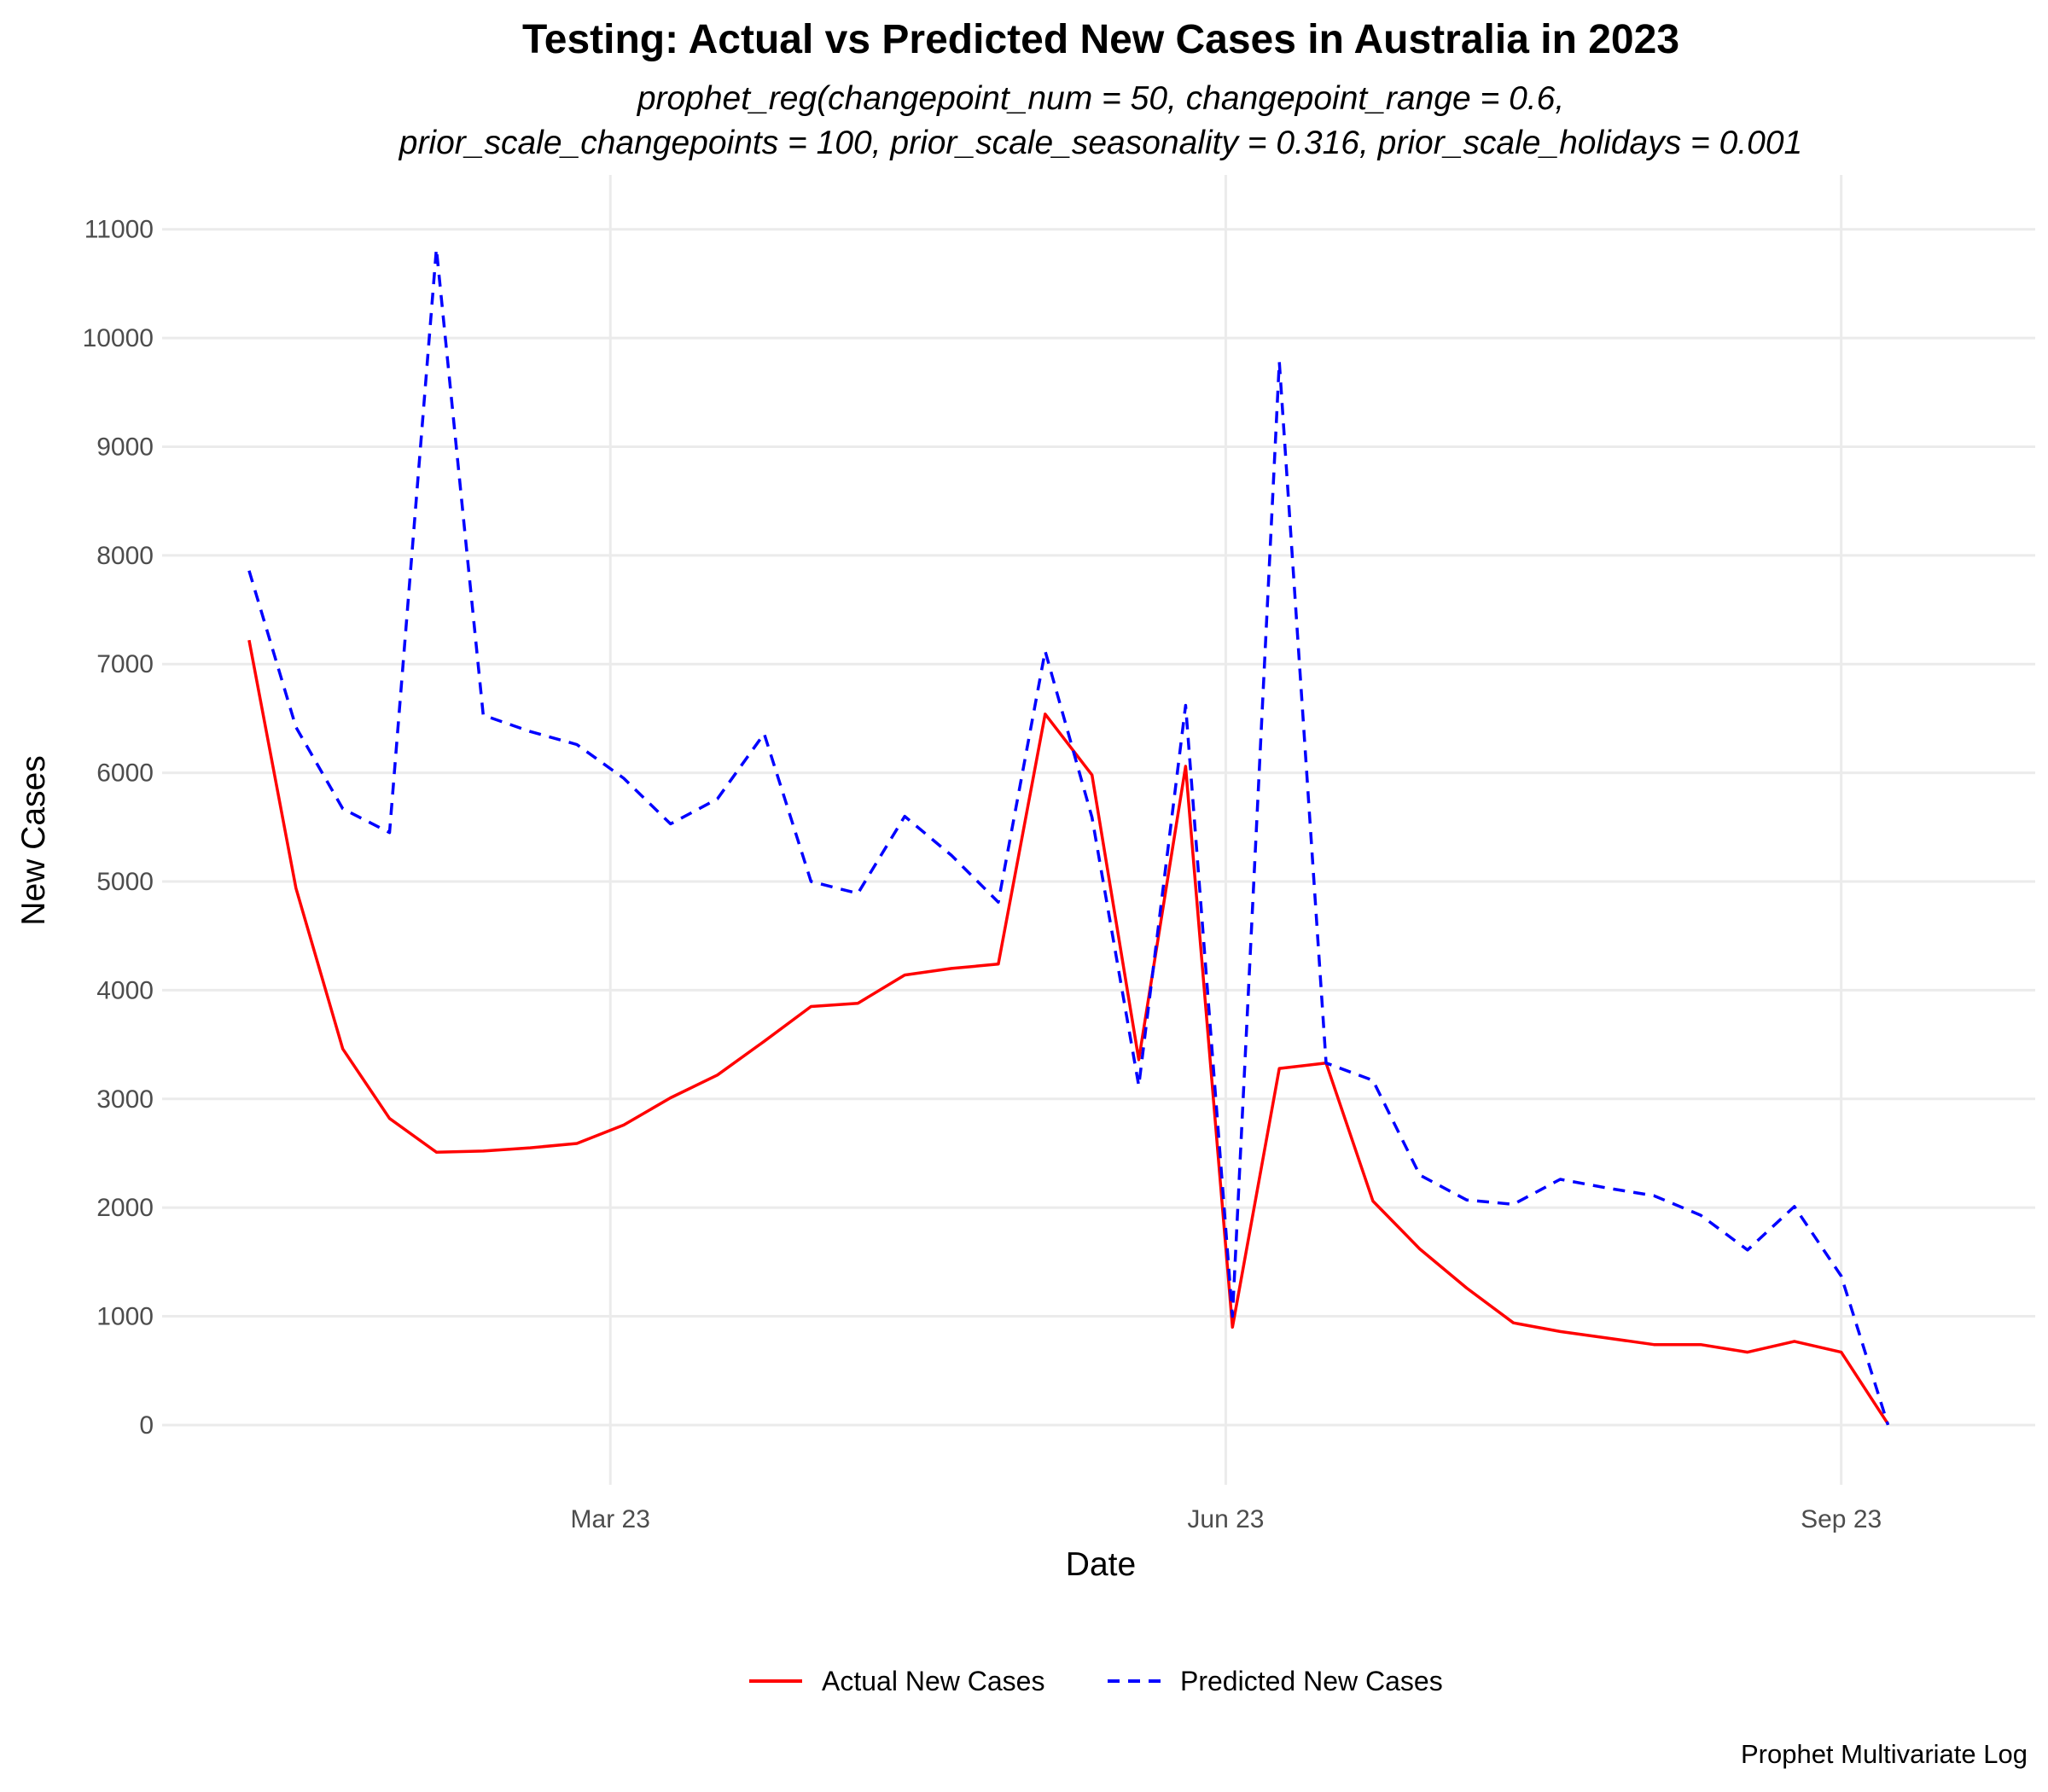 The width and height of the screenshot is (2048, 1792). What do you see at coordinates (146, 1425) in the screenshot?
I see `y-tick-label: 0` at bounding box center [146, 1425].